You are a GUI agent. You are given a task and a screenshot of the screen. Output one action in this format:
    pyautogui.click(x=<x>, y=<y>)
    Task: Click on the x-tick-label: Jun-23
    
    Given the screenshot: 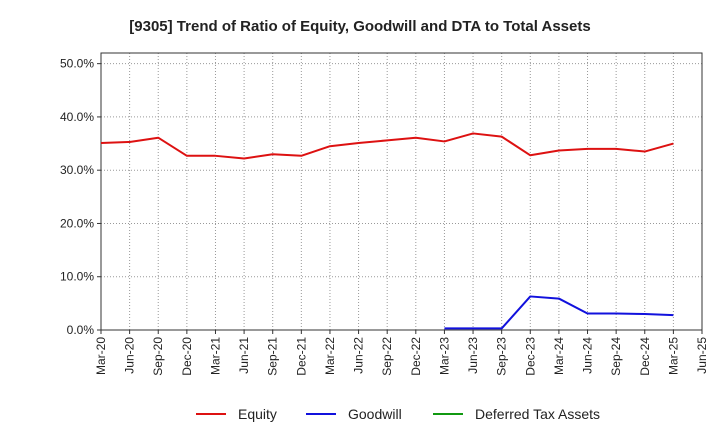 What is the action you would take?
    pyautogui.click(x=473, y=355)
    